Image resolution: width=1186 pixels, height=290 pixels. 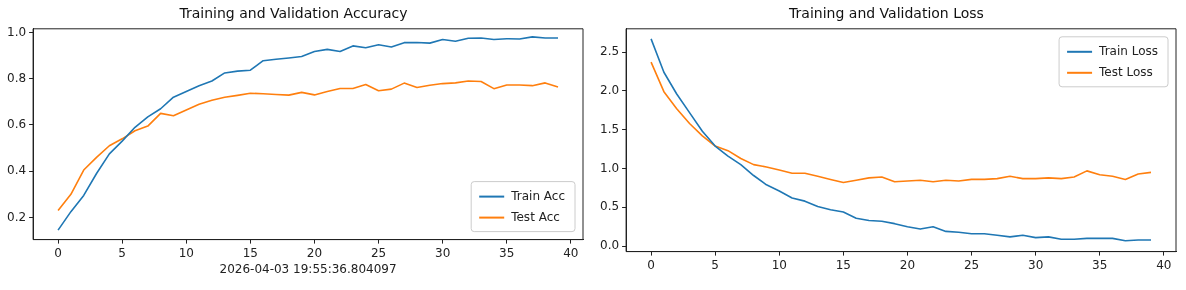 What do you see at coordinates (609, 51) in the screenshot?
I see `y-tick-label: 2.5` at bounding box center [609, 51].